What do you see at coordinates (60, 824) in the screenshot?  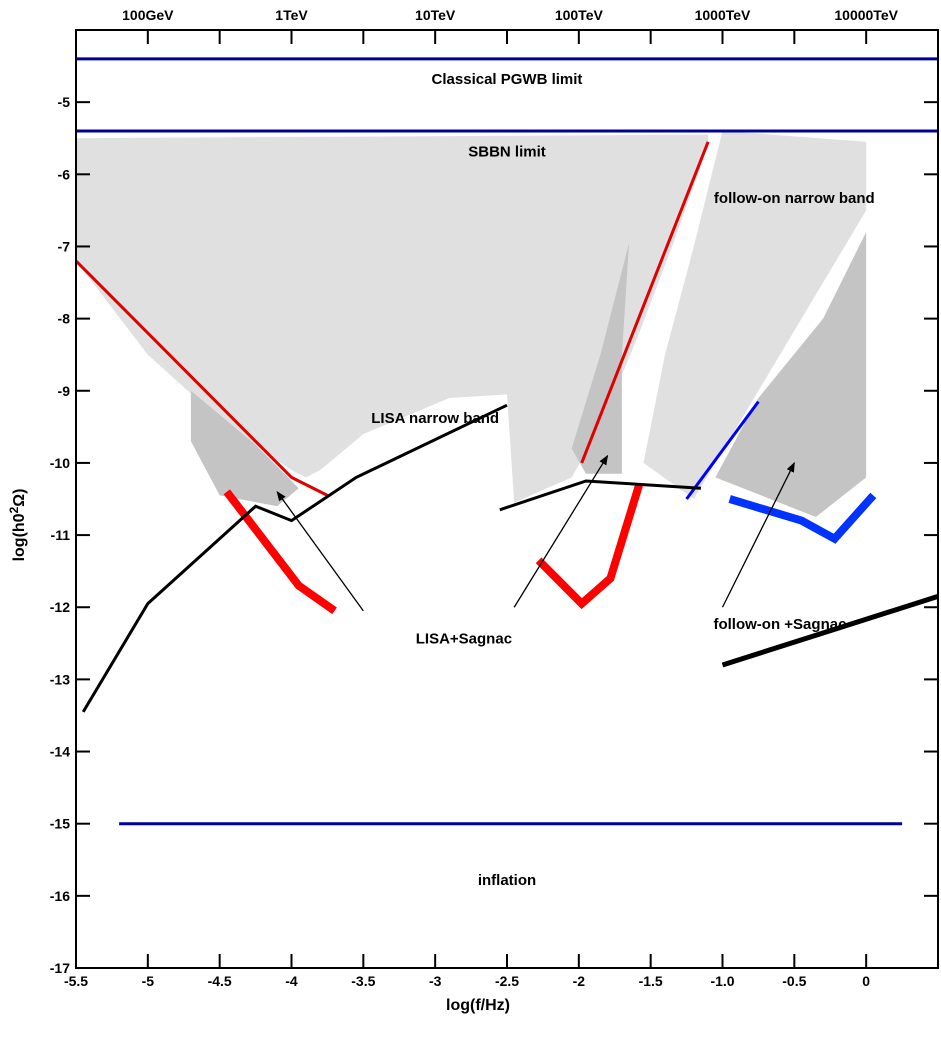 I see `y-tick-label: -15` at bounding box center [60, 824].